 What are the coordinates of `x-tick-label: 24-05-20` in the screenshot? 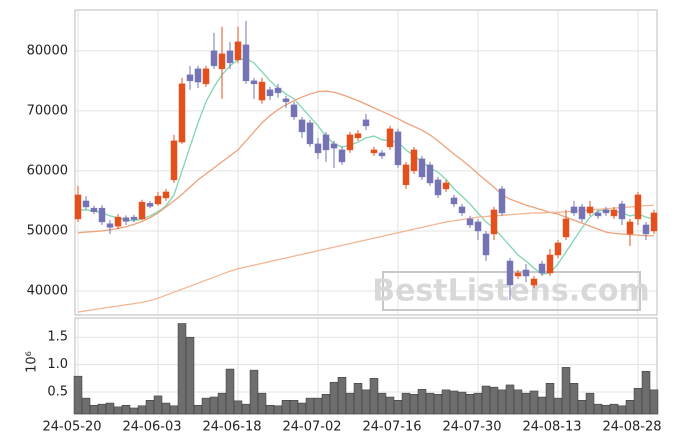 It's located at (71, 427).